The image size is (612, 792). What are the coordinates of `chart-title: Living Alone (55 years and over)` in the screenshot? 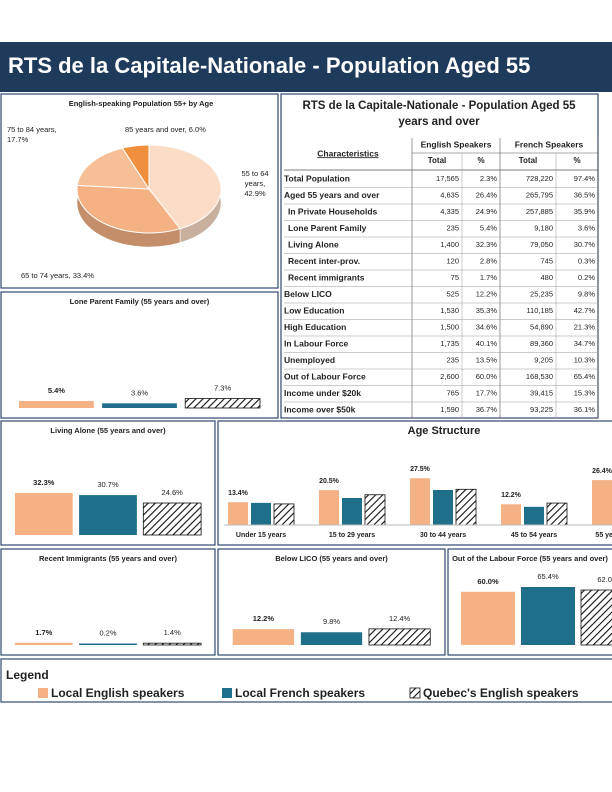 It's located at (108, 430).